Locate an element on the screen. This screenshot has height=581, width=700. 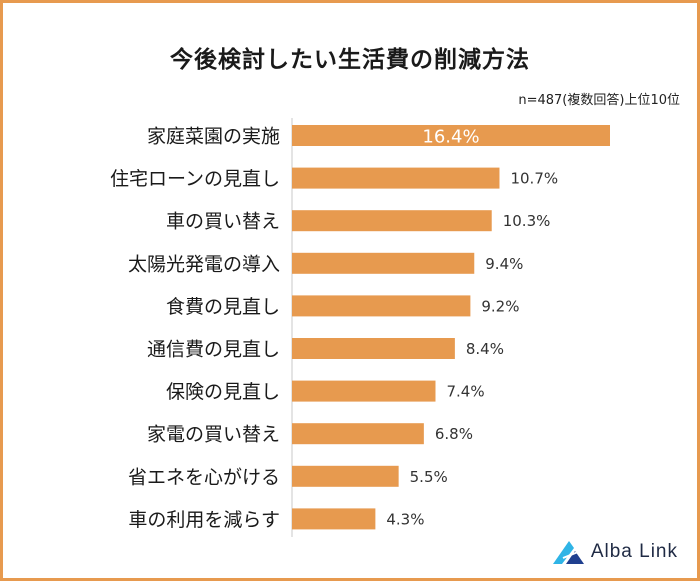
data-label: 16.4% is located at coordinates (450, 137).